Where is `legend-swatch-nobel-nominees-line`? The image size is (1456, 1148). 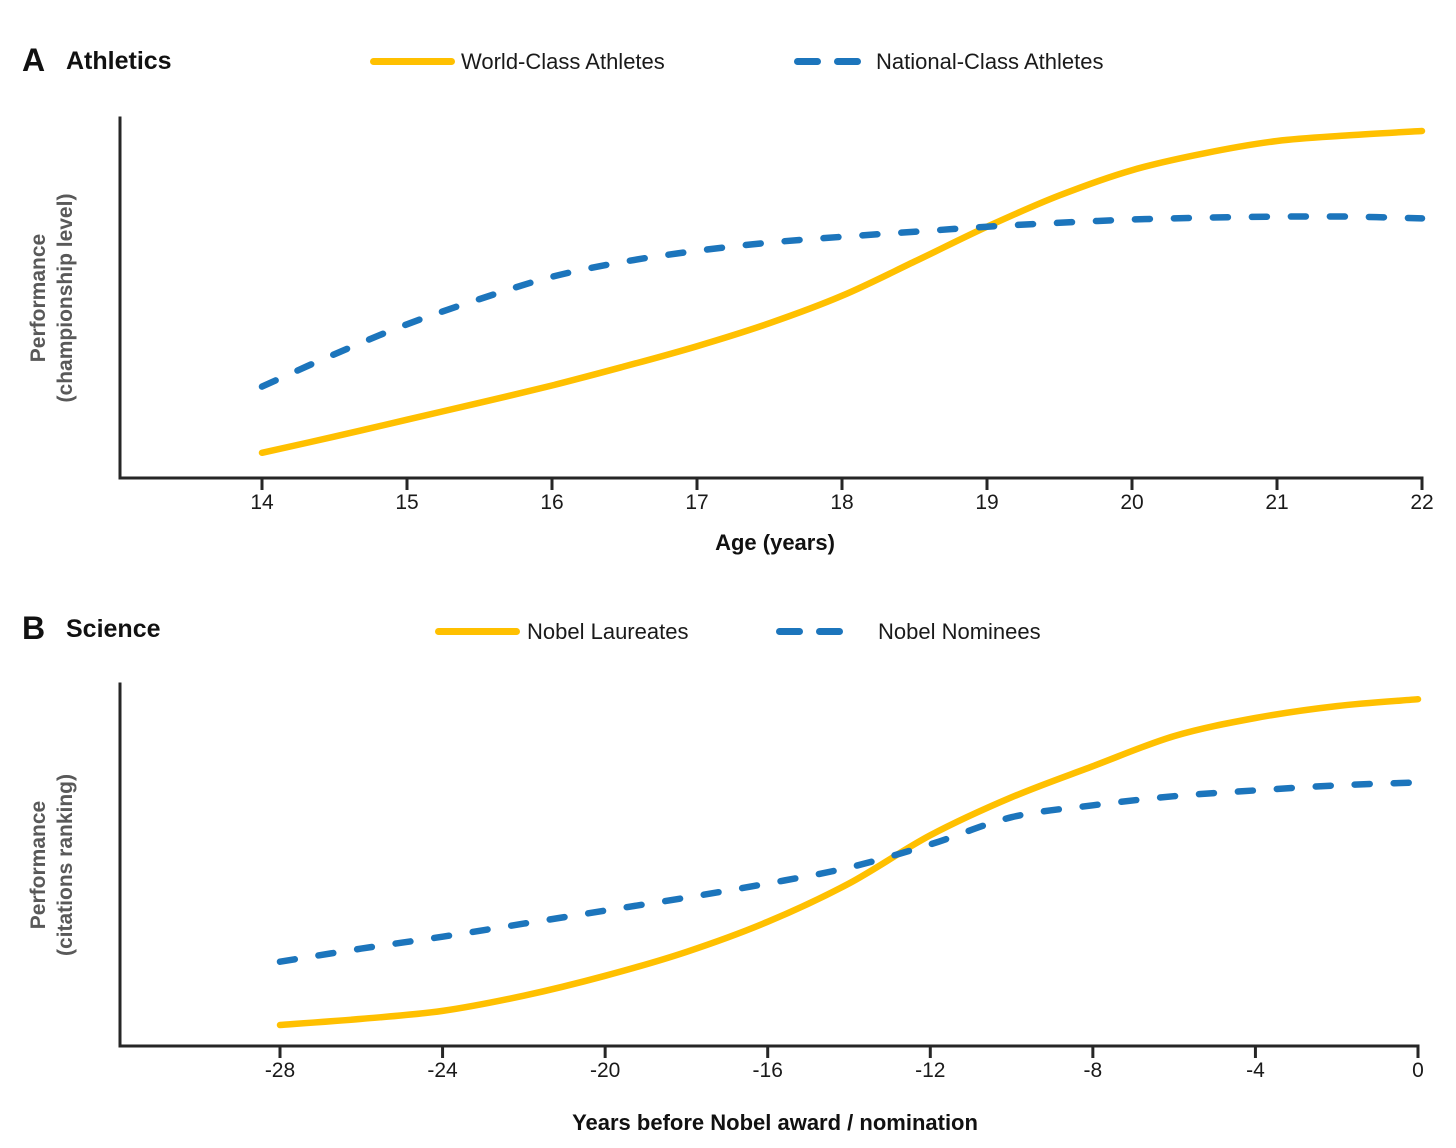 legend-swatch-nobel-nominees-line is located at coordinates (809, 631).